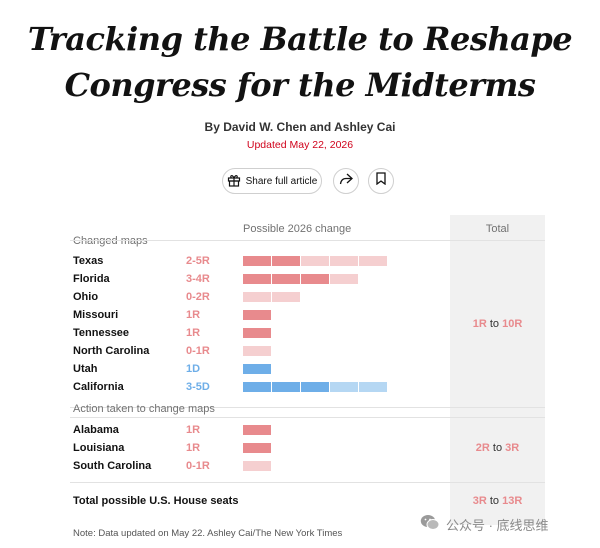 This screenshot has height=548, width=600. What do you see at coordinates (300, 315) in the screenshot?
I see `table-row: Missouri 1R` at bounding box center [300, 315].